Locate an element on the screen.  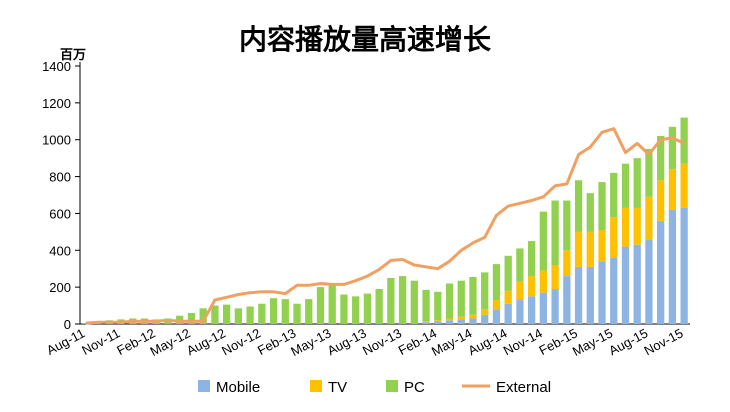
y-axis-unit-label: 百万 is located at coordinates (73, 55).